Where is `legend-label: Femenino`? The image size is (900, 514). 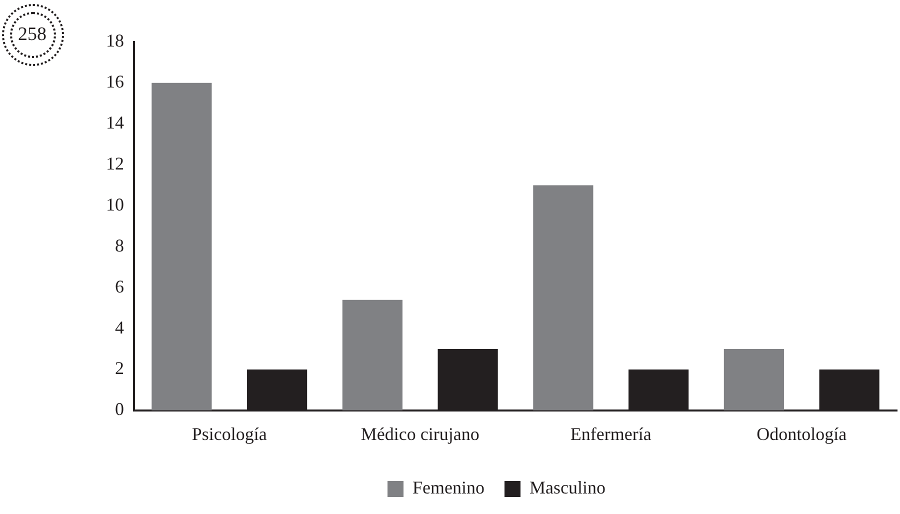 legend-label: Femenino is located at coordinates (448, 488).